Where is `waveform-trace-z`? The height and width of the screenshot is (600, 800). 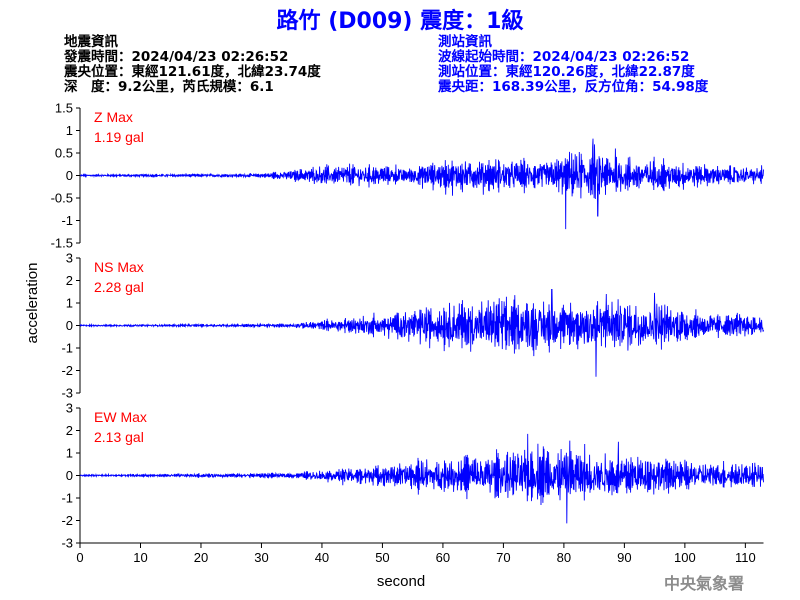 waveform-trace-z is located at coordinates (421, 184).